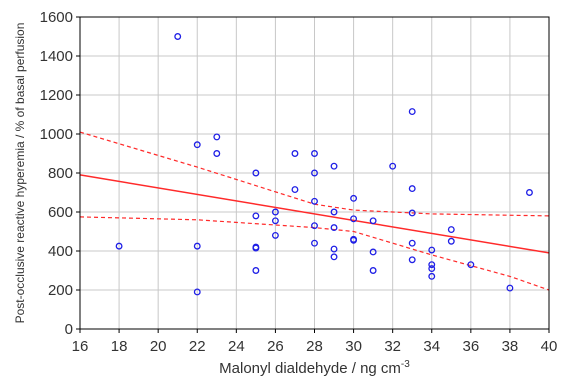  I want to click on y-tick-label: 600, so click(60, 212).